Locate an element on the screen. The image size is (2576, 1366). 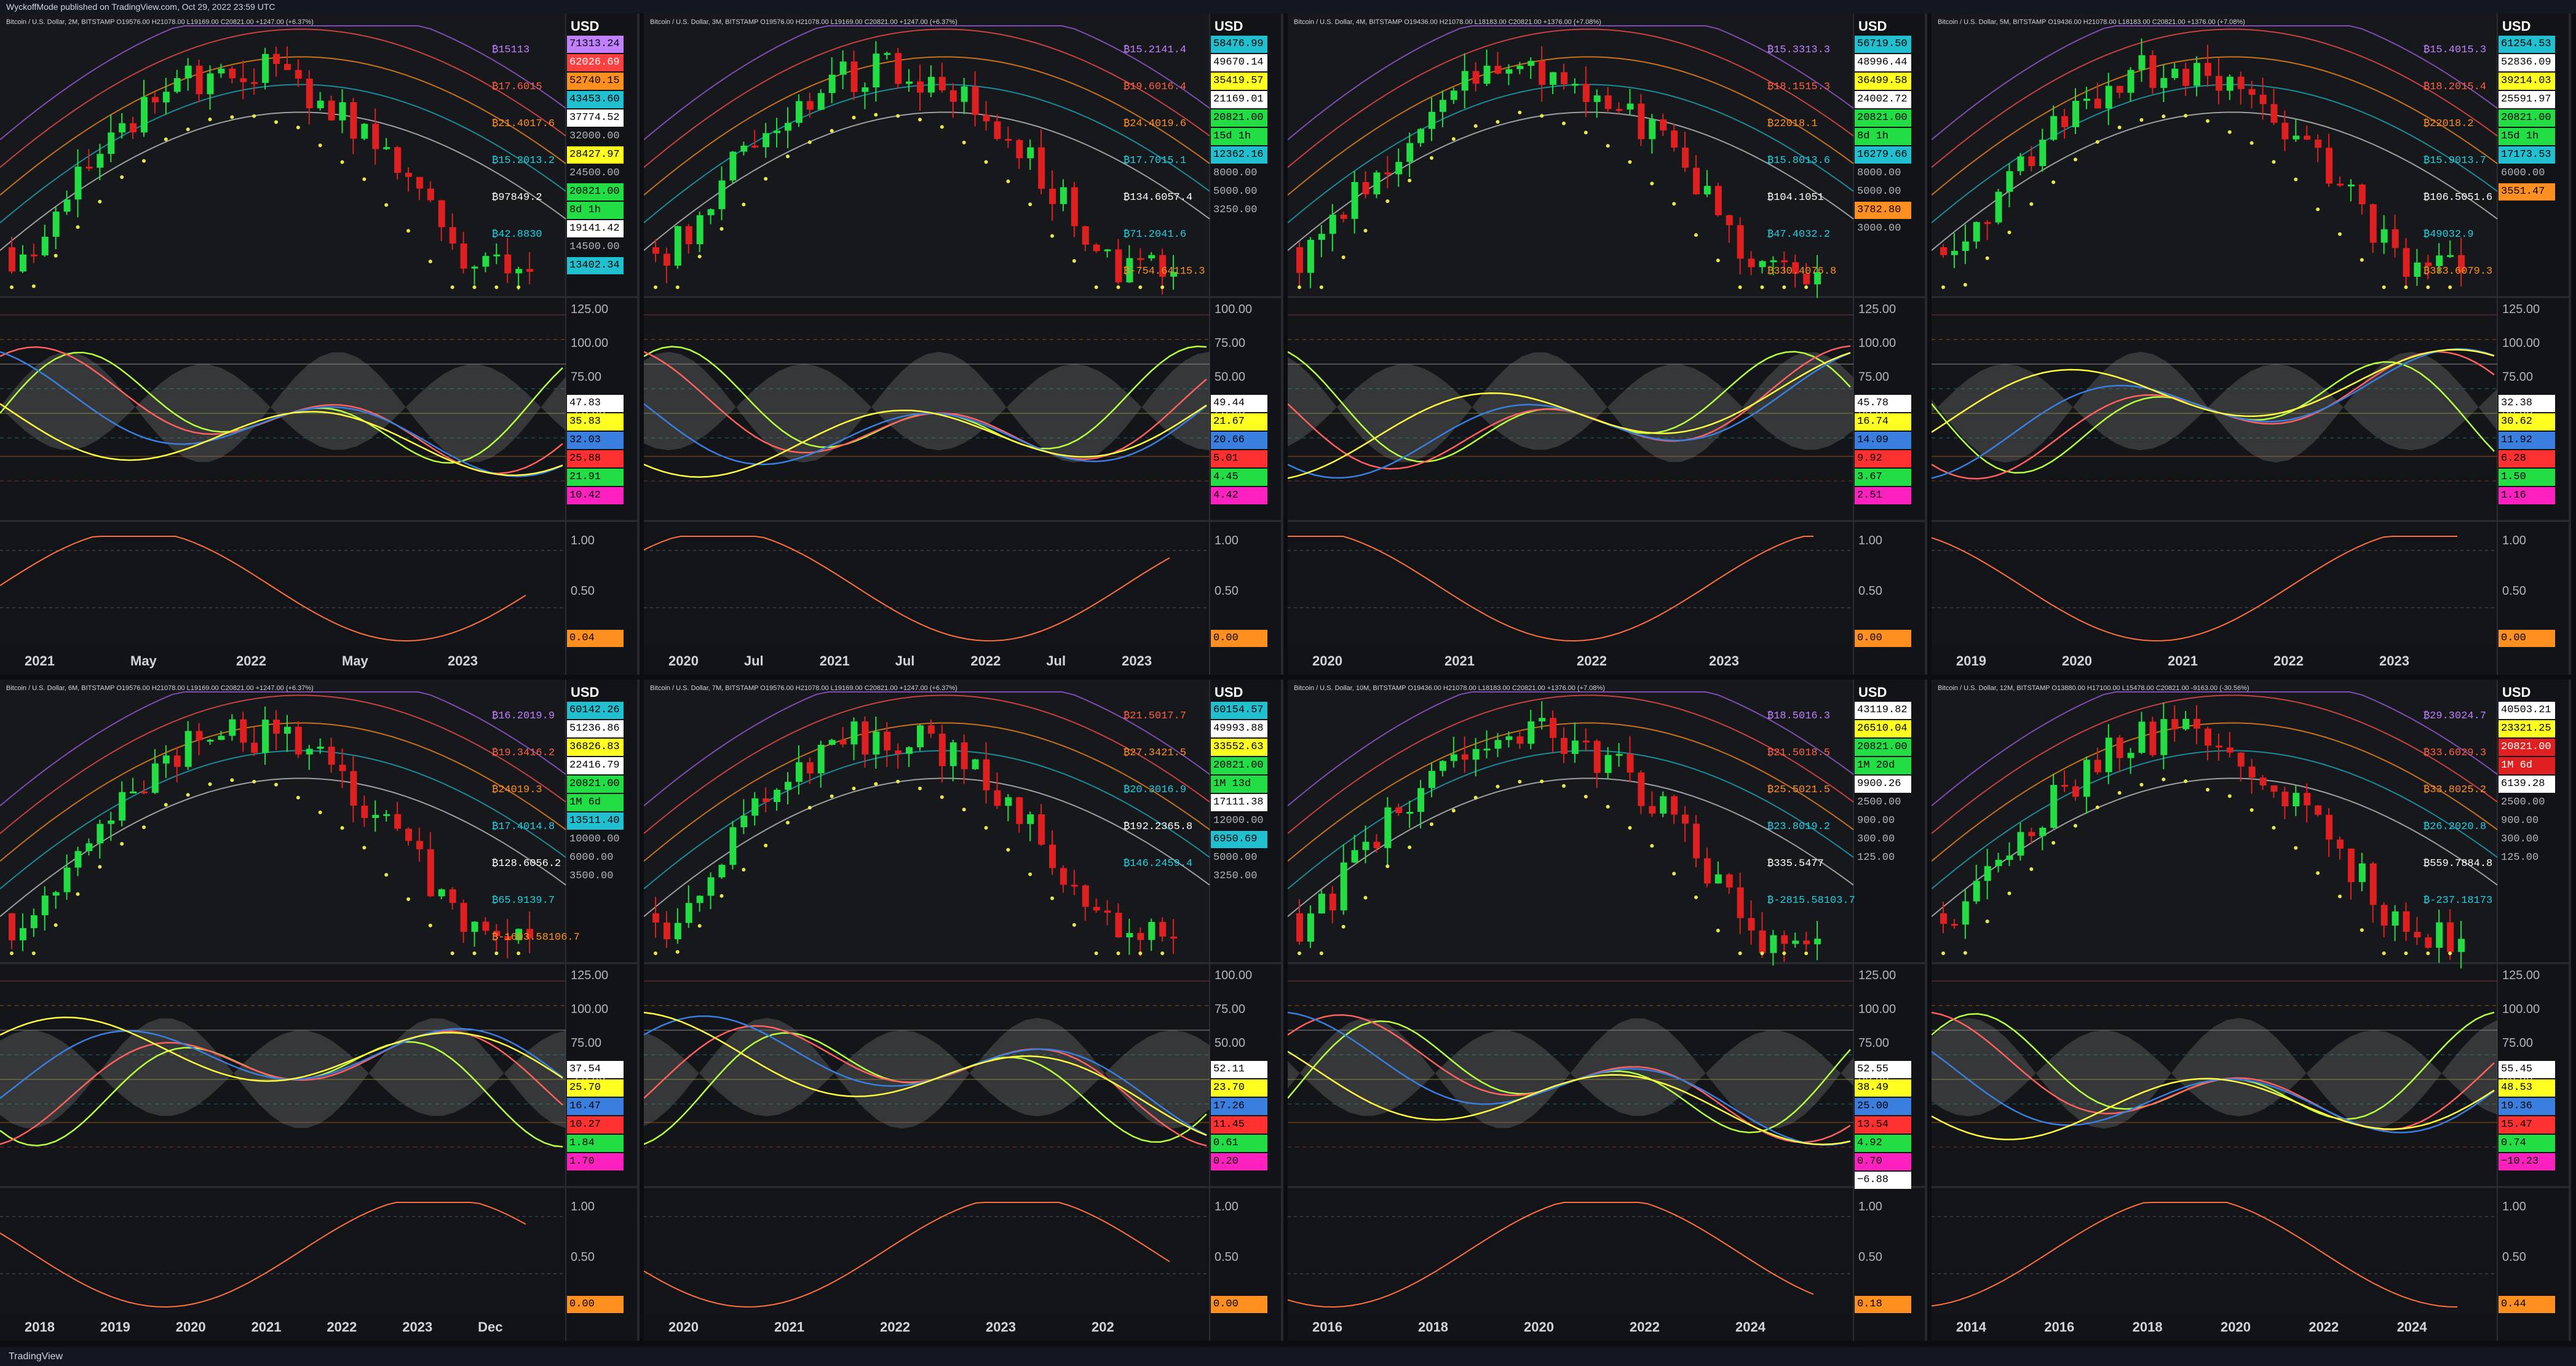
oscillator-value: 1.84 is located at coordinates (595, 1143).